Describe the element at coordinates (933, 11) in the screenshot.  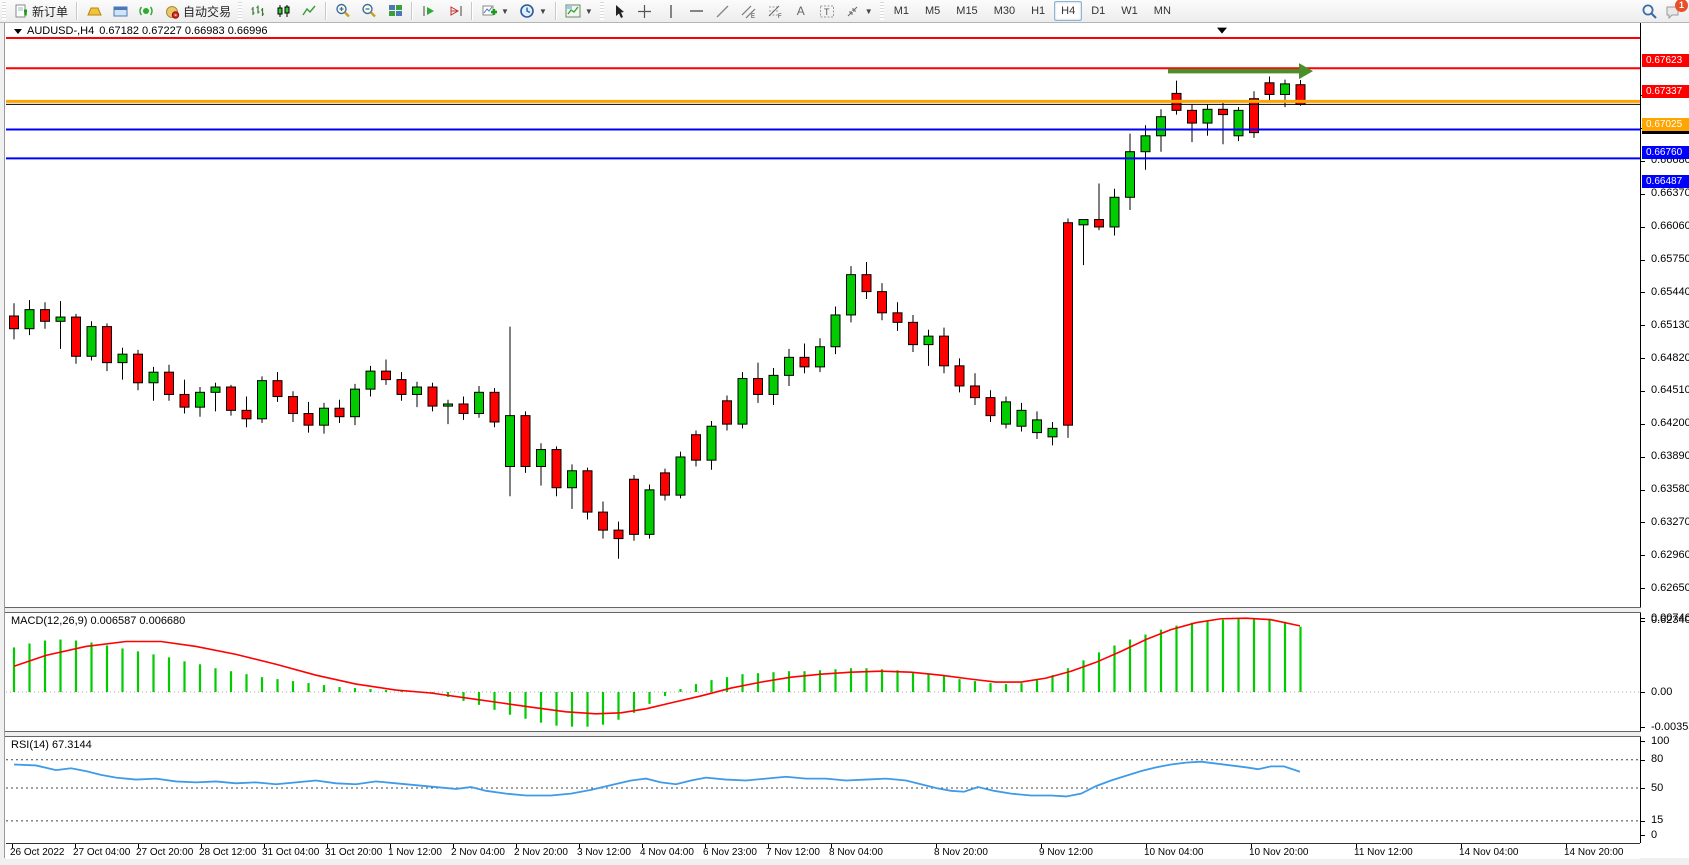
I see `timeframe-button-m5: M5` at that location.